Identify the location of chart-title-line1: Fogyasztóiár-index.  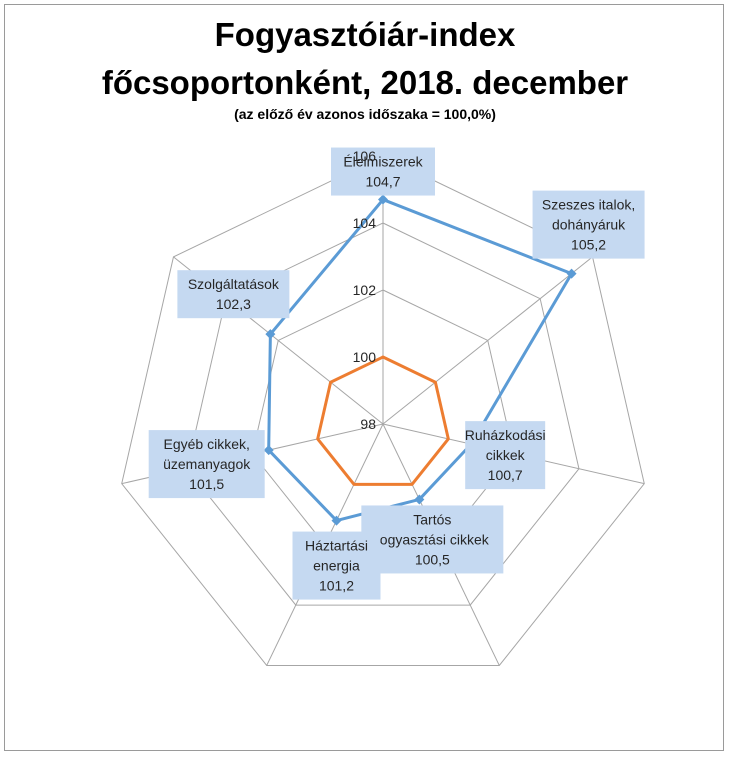
(365, 34).